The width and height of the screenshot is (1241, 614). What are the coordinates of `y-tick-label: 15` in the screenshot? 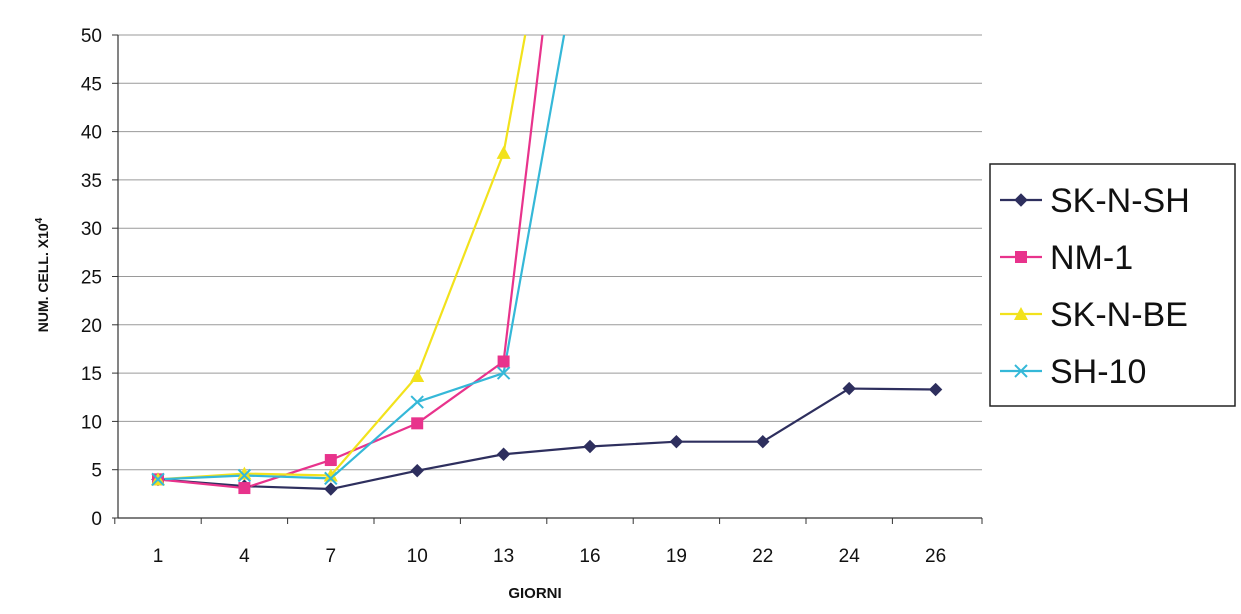 It's located at (91, 374).